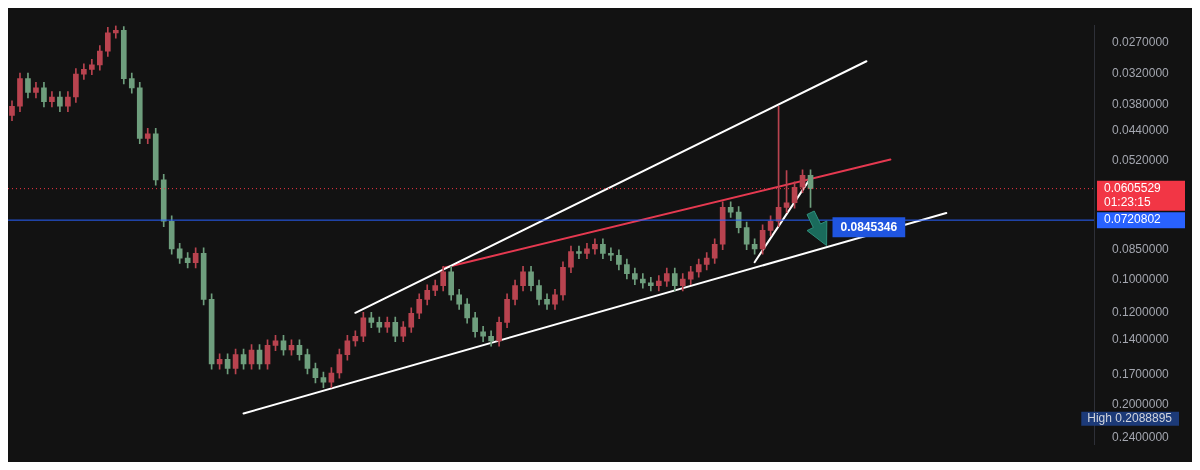 This screenshot has width=1200, height=470. I want to click on y-tick-label: 0.1700000, so click(1141, 374).